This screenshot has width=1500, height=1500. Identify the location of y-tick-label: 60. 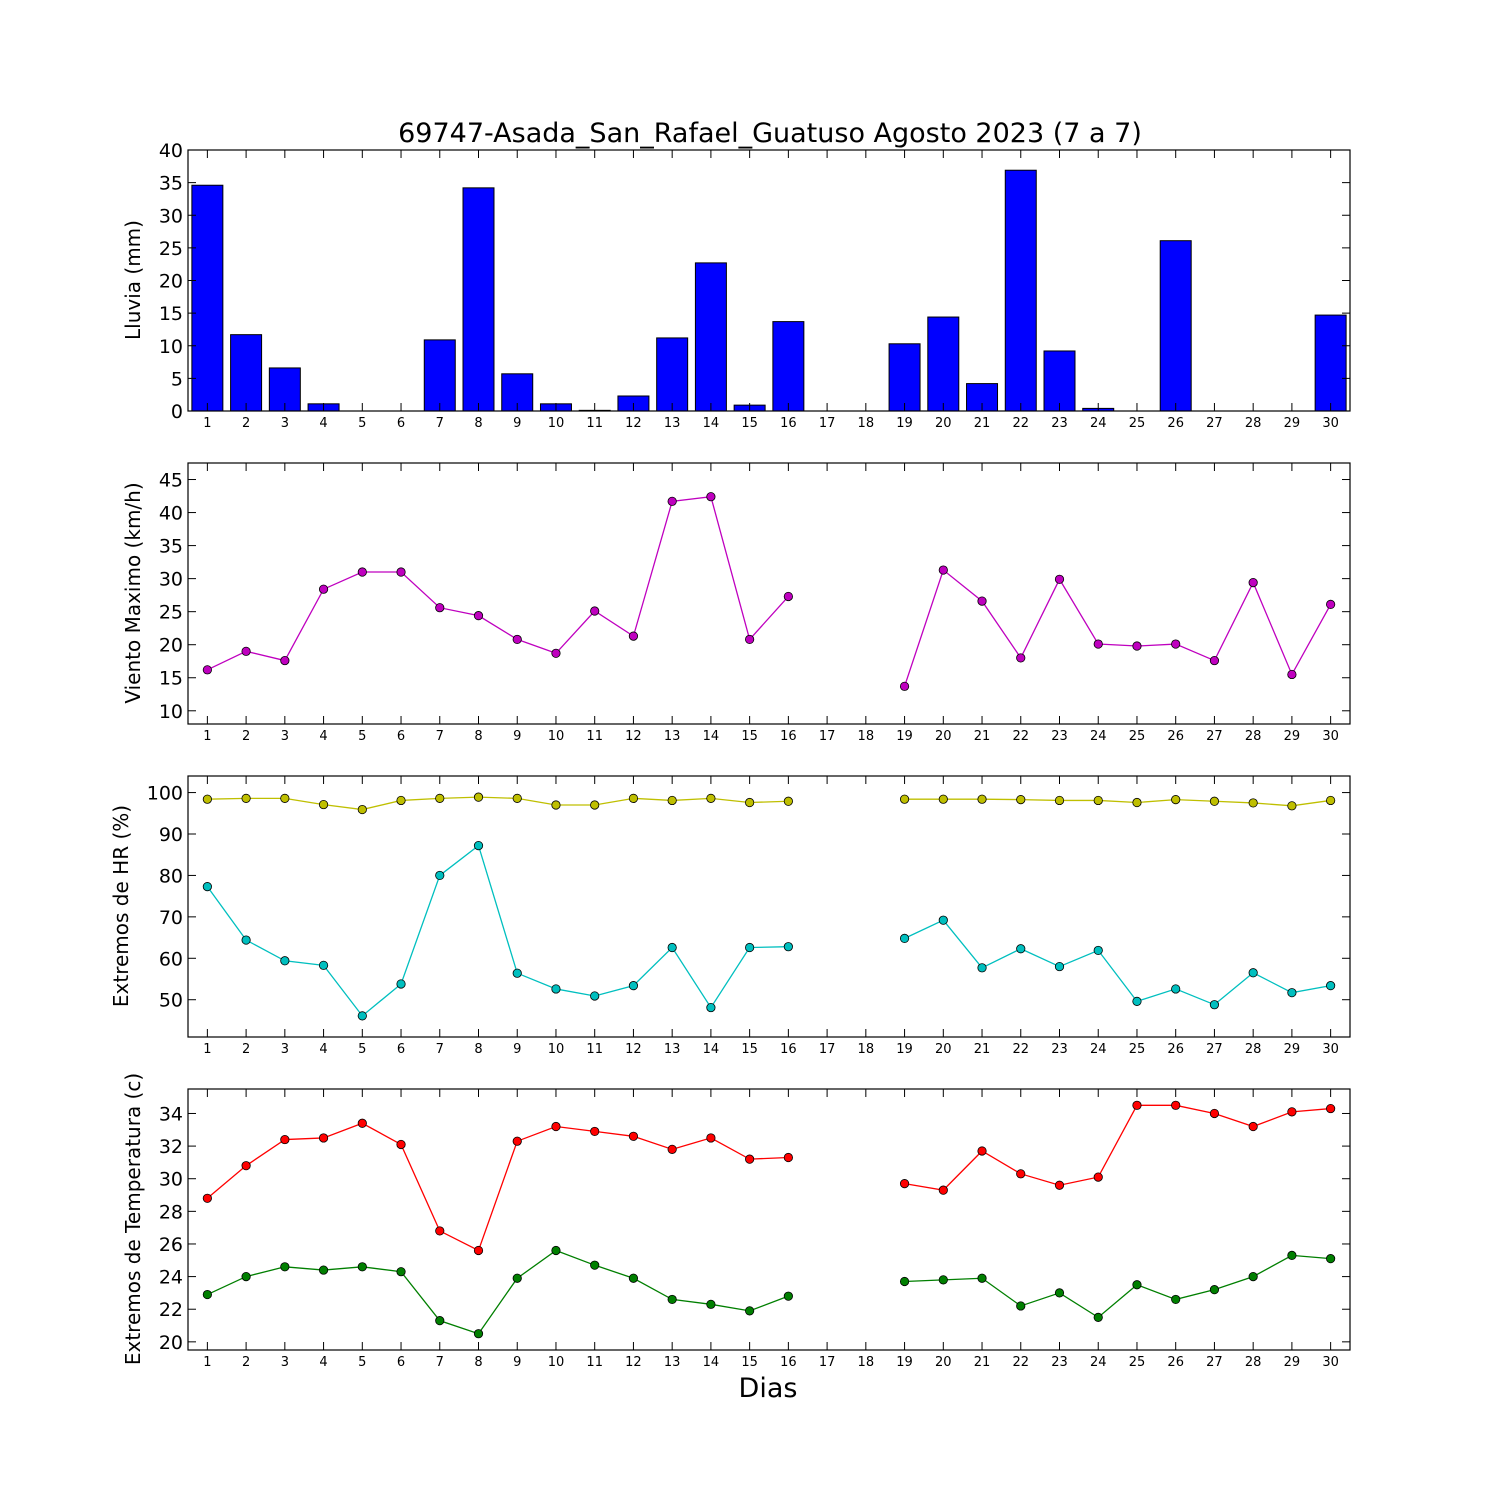
(171, 959).